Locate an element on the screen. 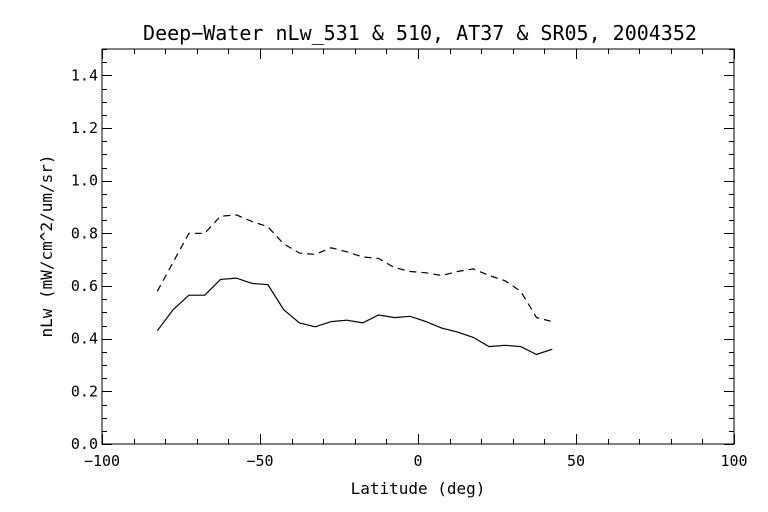 Image resolution: width=768 pixels, height=512 pixels. x-tick-labels: −100 −50 0 50 100 is located at coordinates (416, 461).